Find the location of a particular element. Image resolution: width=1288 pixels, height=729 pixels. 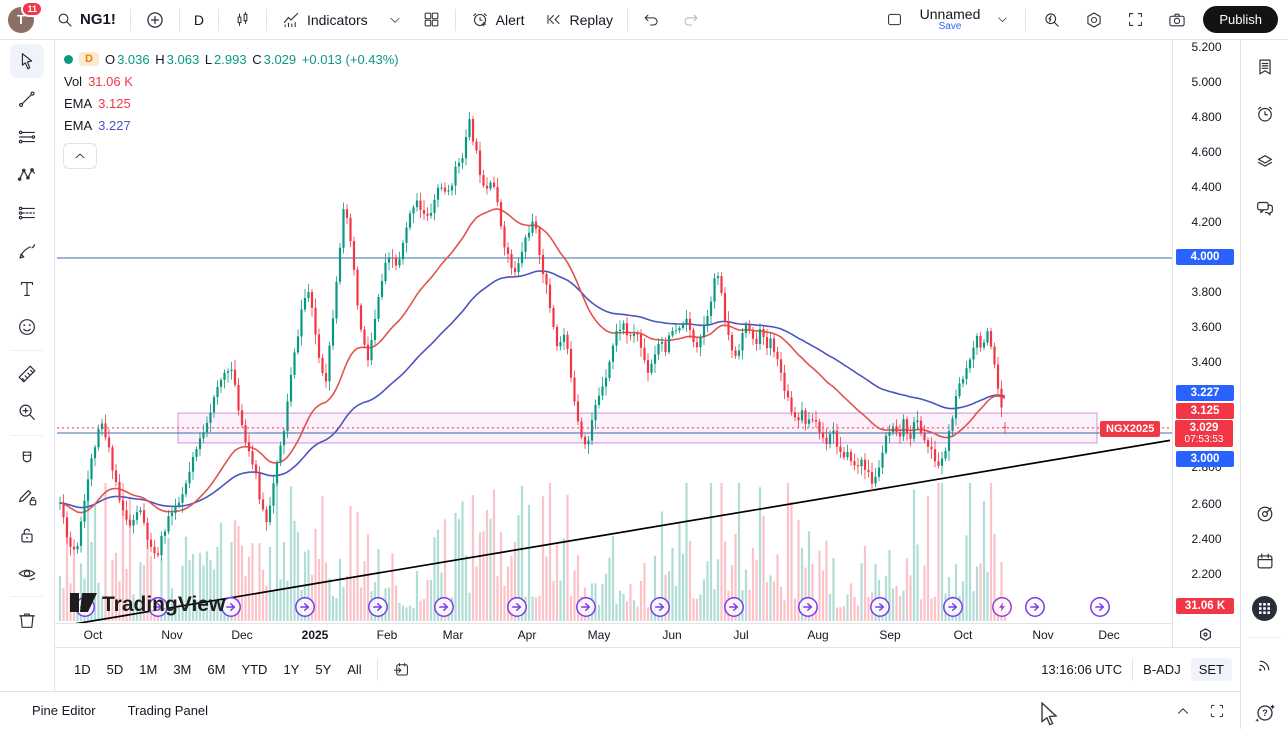

legend-volume-row: Vol 31.06 K is located at coordinates (232, 81).